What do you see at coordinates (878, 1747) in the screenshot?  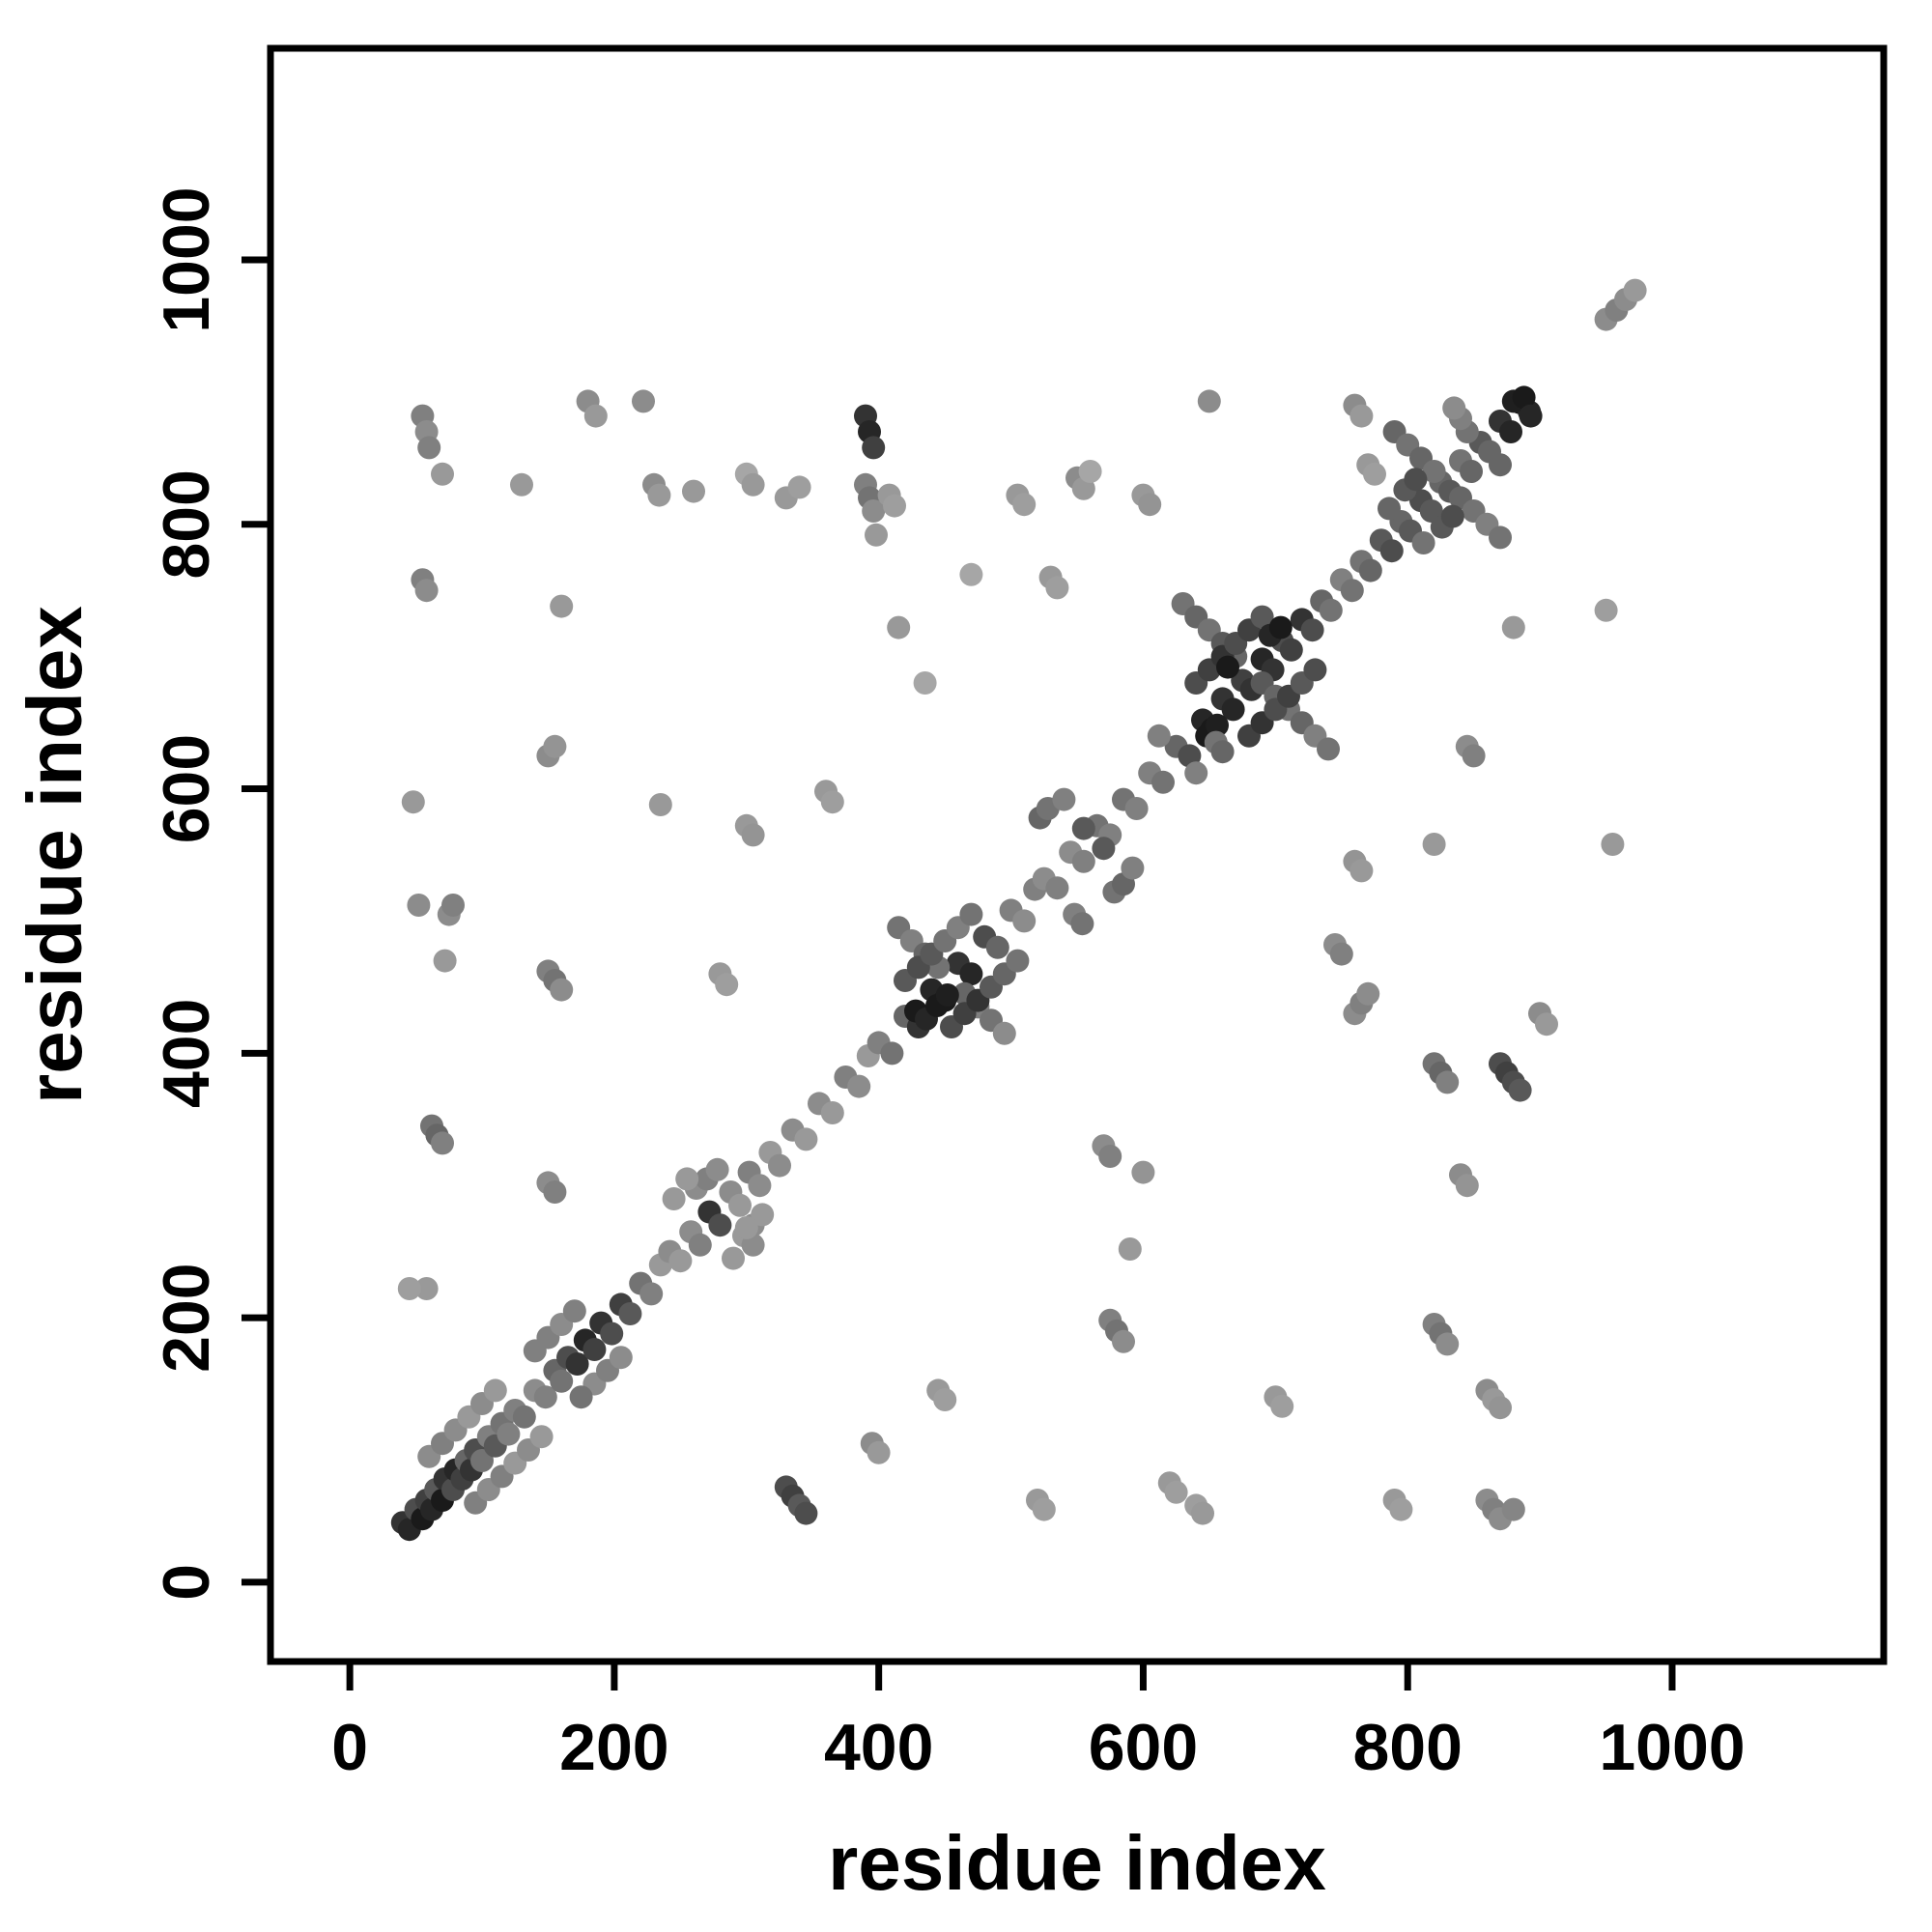 I see `x-tick-label: 400` at bounding box center [878, 1747].